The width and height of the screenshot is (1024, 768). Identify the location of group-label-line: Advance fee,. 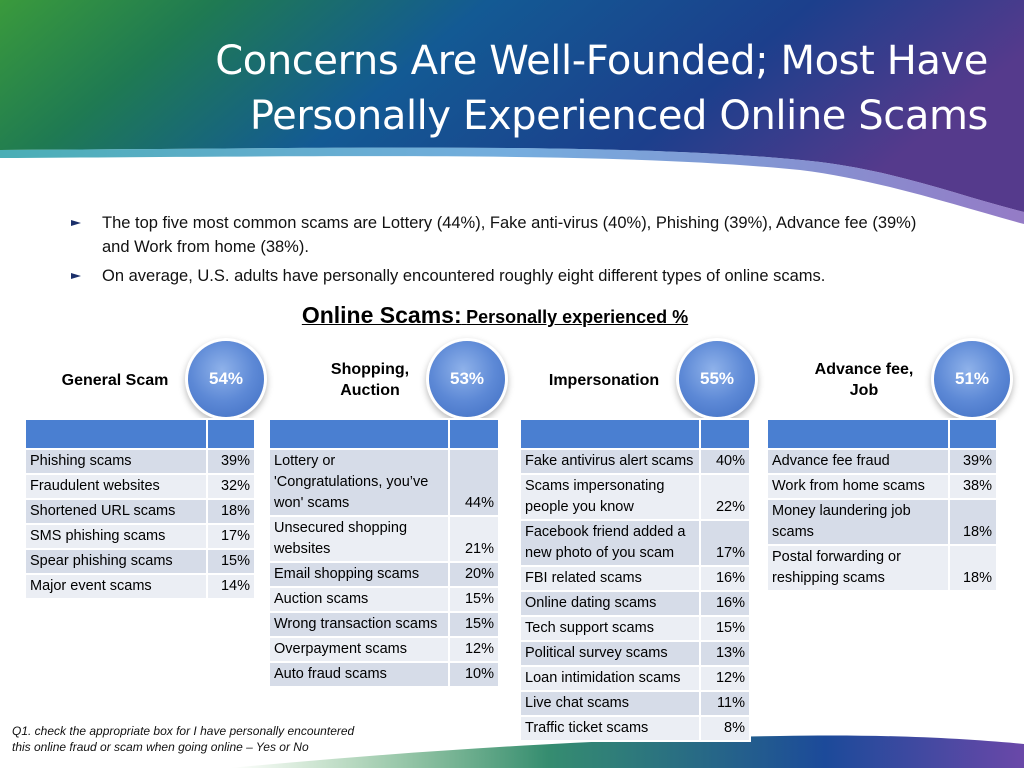
(864, 369).